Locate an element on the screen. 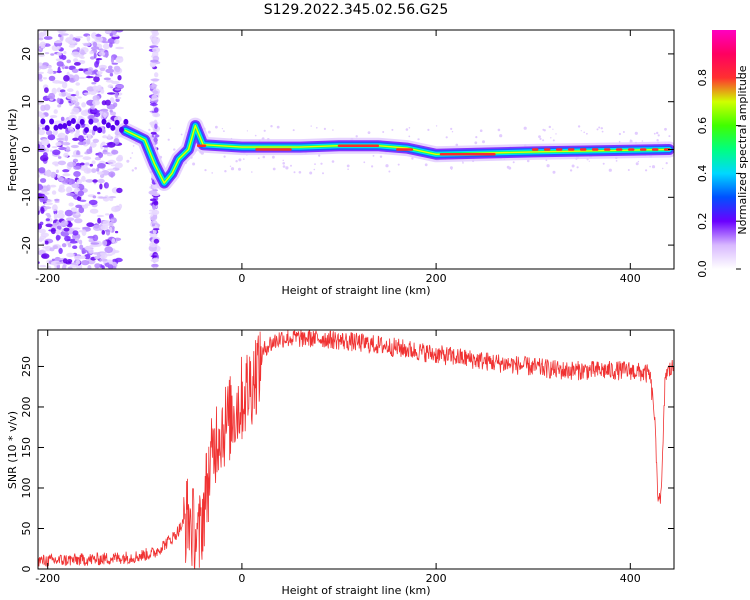  y-tick-label: 0 is located at coordinates (26, 569).